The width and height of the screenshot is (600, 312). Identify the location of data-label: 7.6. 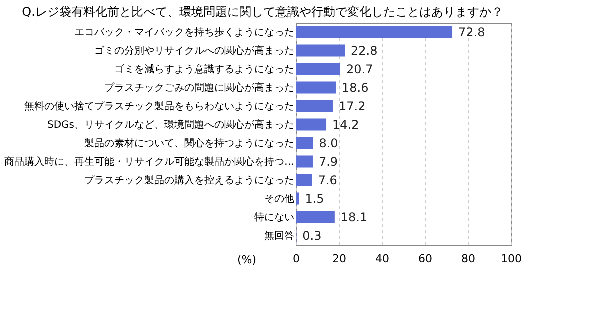
(328, 180).